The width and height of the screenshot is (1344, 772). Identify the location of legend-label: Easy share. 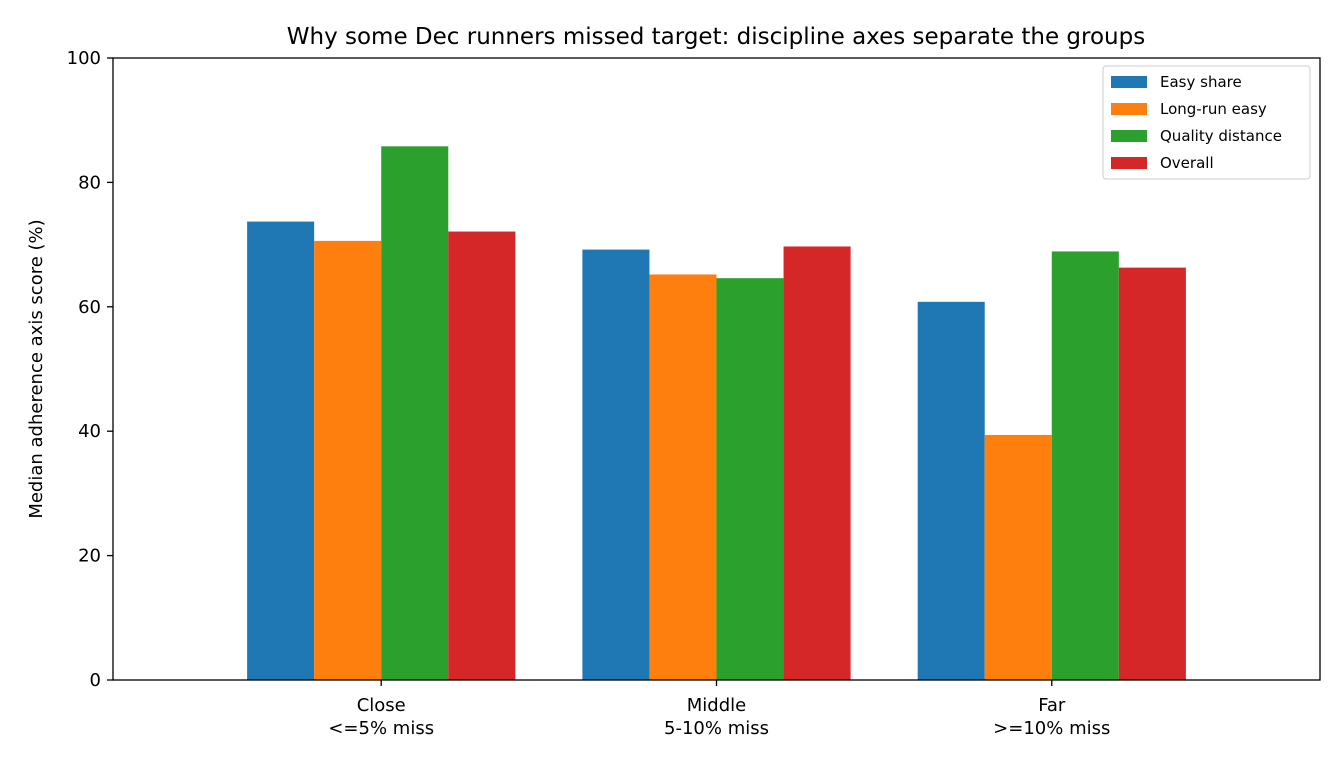
(1201, 82).